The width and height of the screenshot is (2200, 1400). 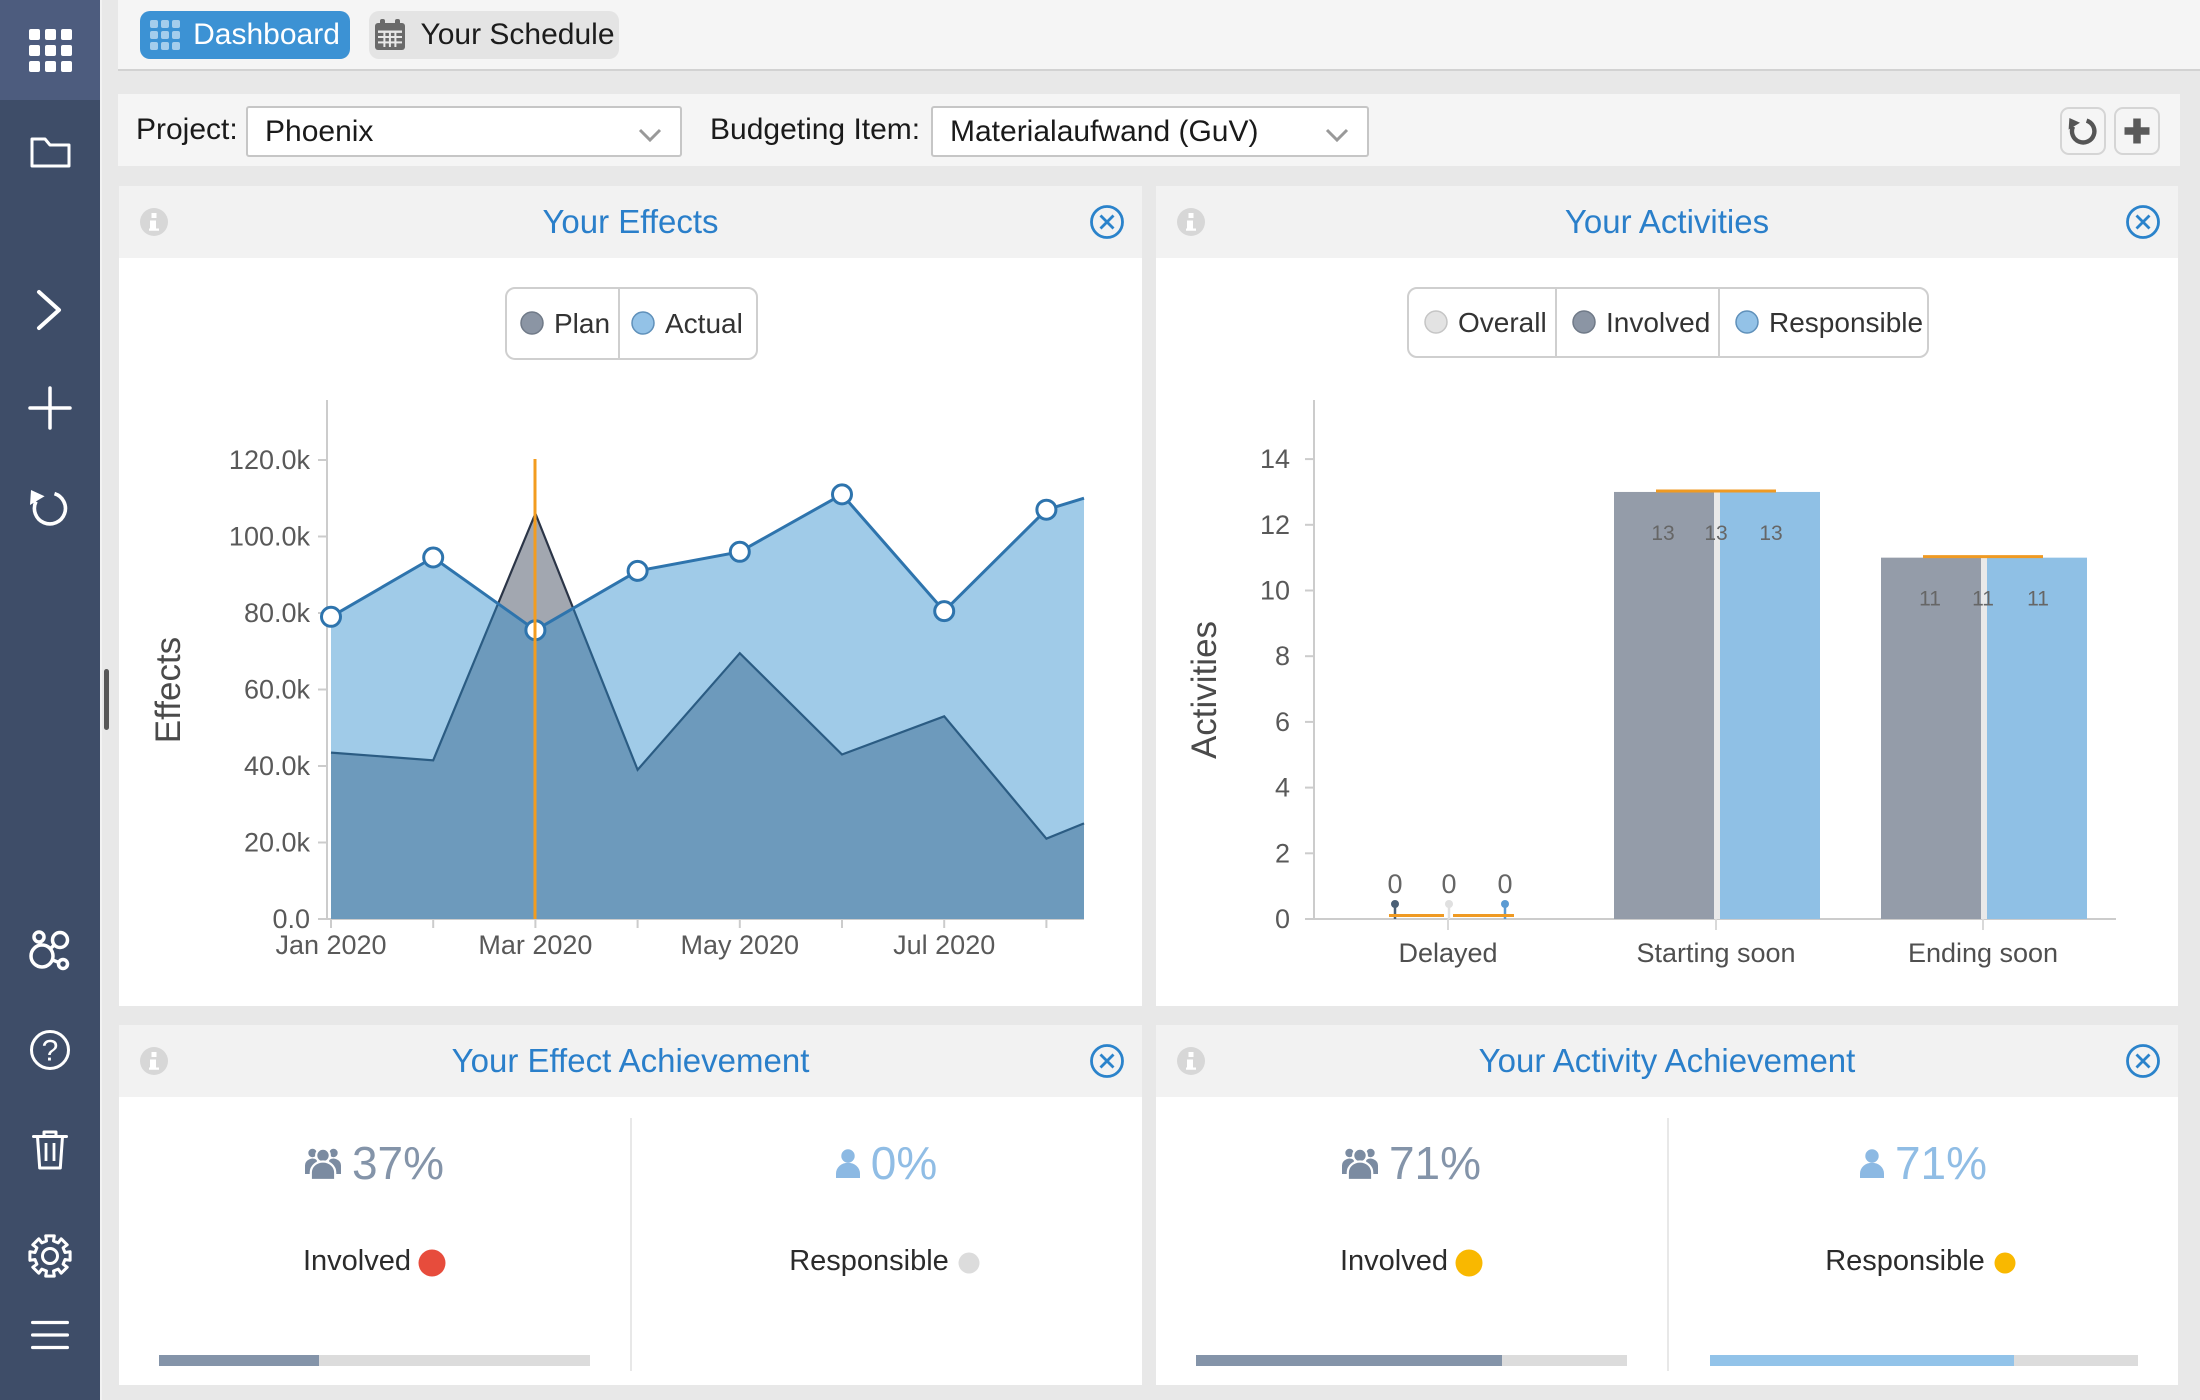 I want to click on svg-text: Overall, so click(x=1502, y=322).